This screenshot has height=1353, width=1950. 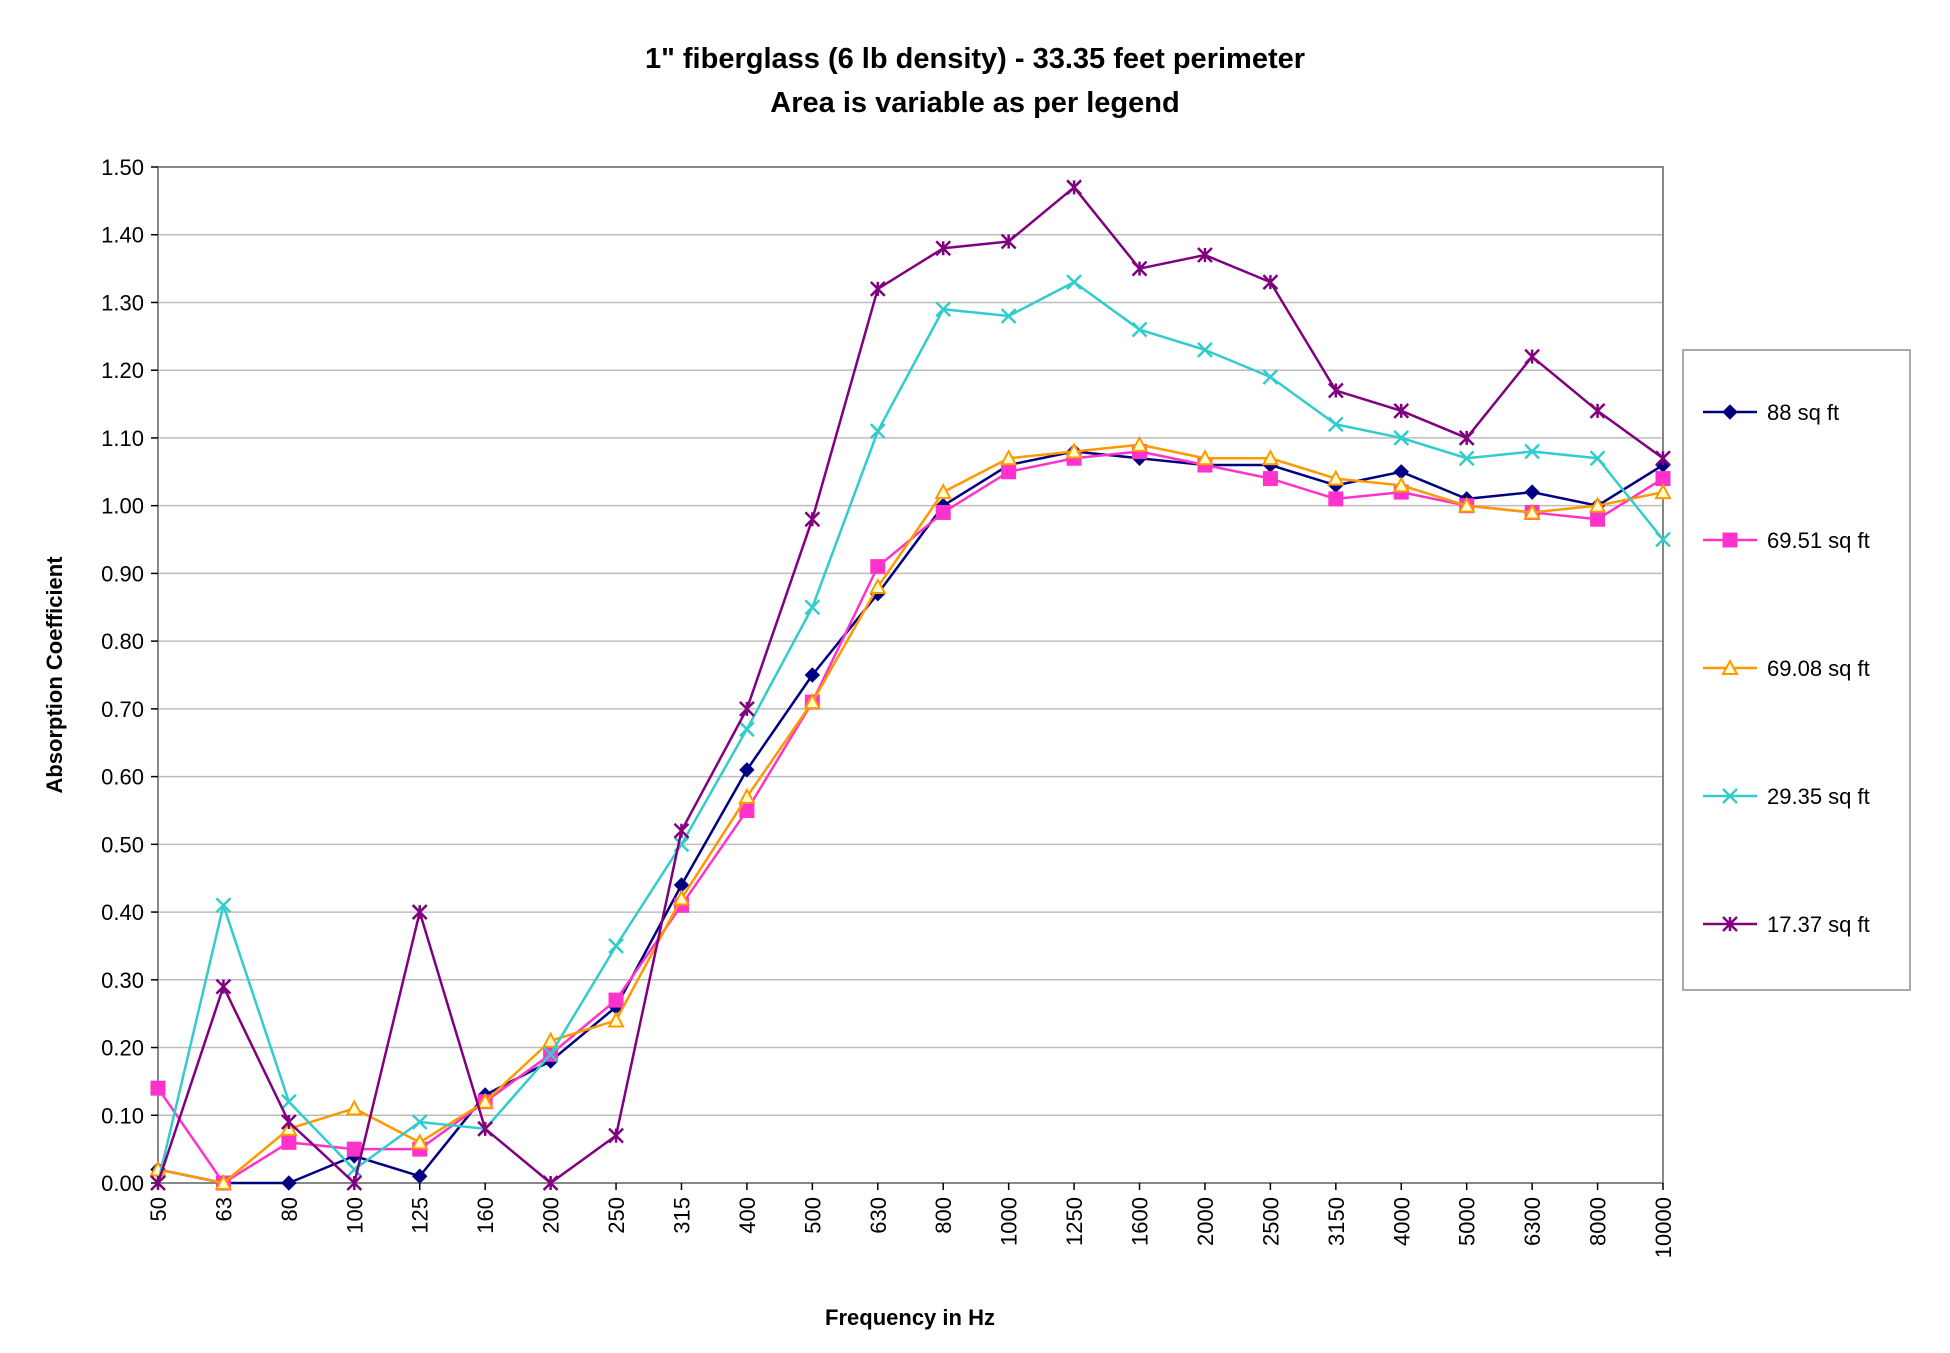 I want to click on x-tick-label: 80, so click(x=289, y=1209).